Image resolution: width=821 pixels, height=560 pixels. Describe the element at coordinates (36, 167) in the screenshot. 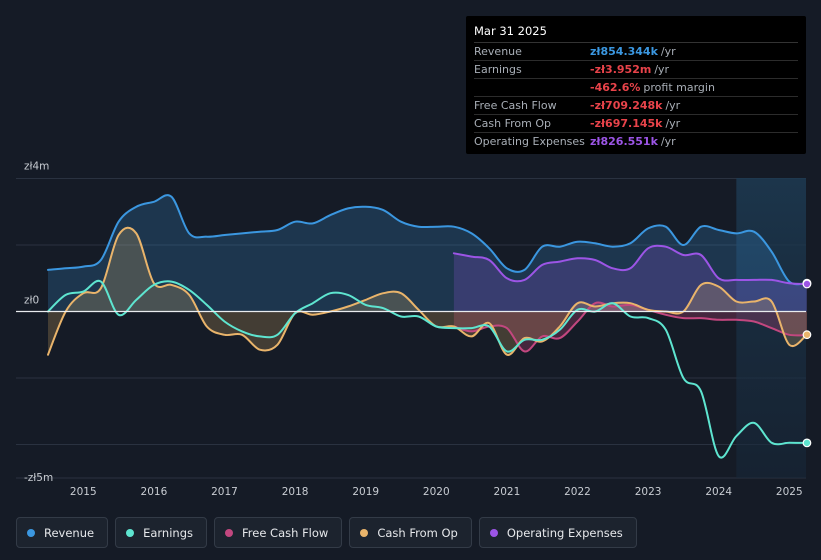

I see `y-axis-label: zł4m` at that location.